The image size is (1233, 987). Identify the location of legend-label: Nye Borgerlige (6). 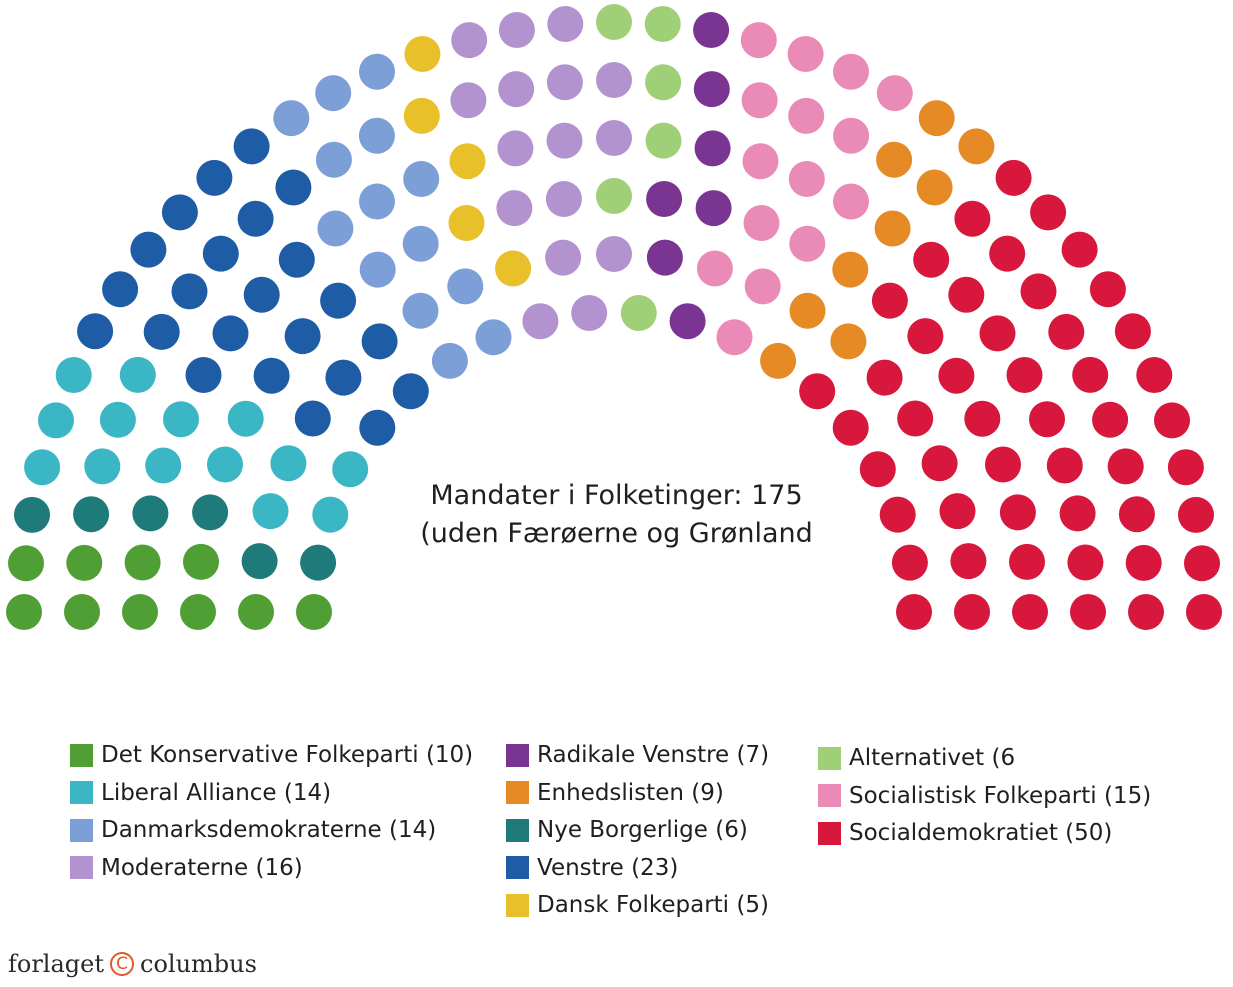
(642, 830).